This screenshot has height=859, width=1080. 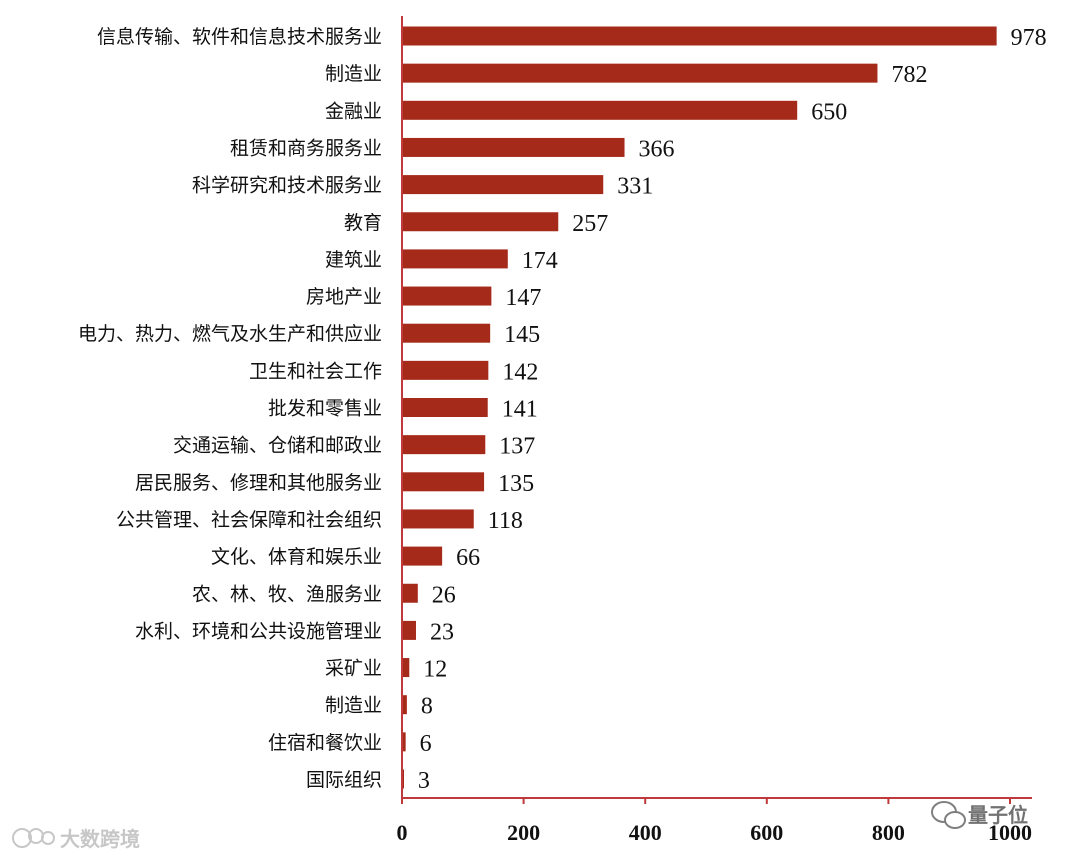 I want to click on data-label: 142, so click(x=520, y=372).